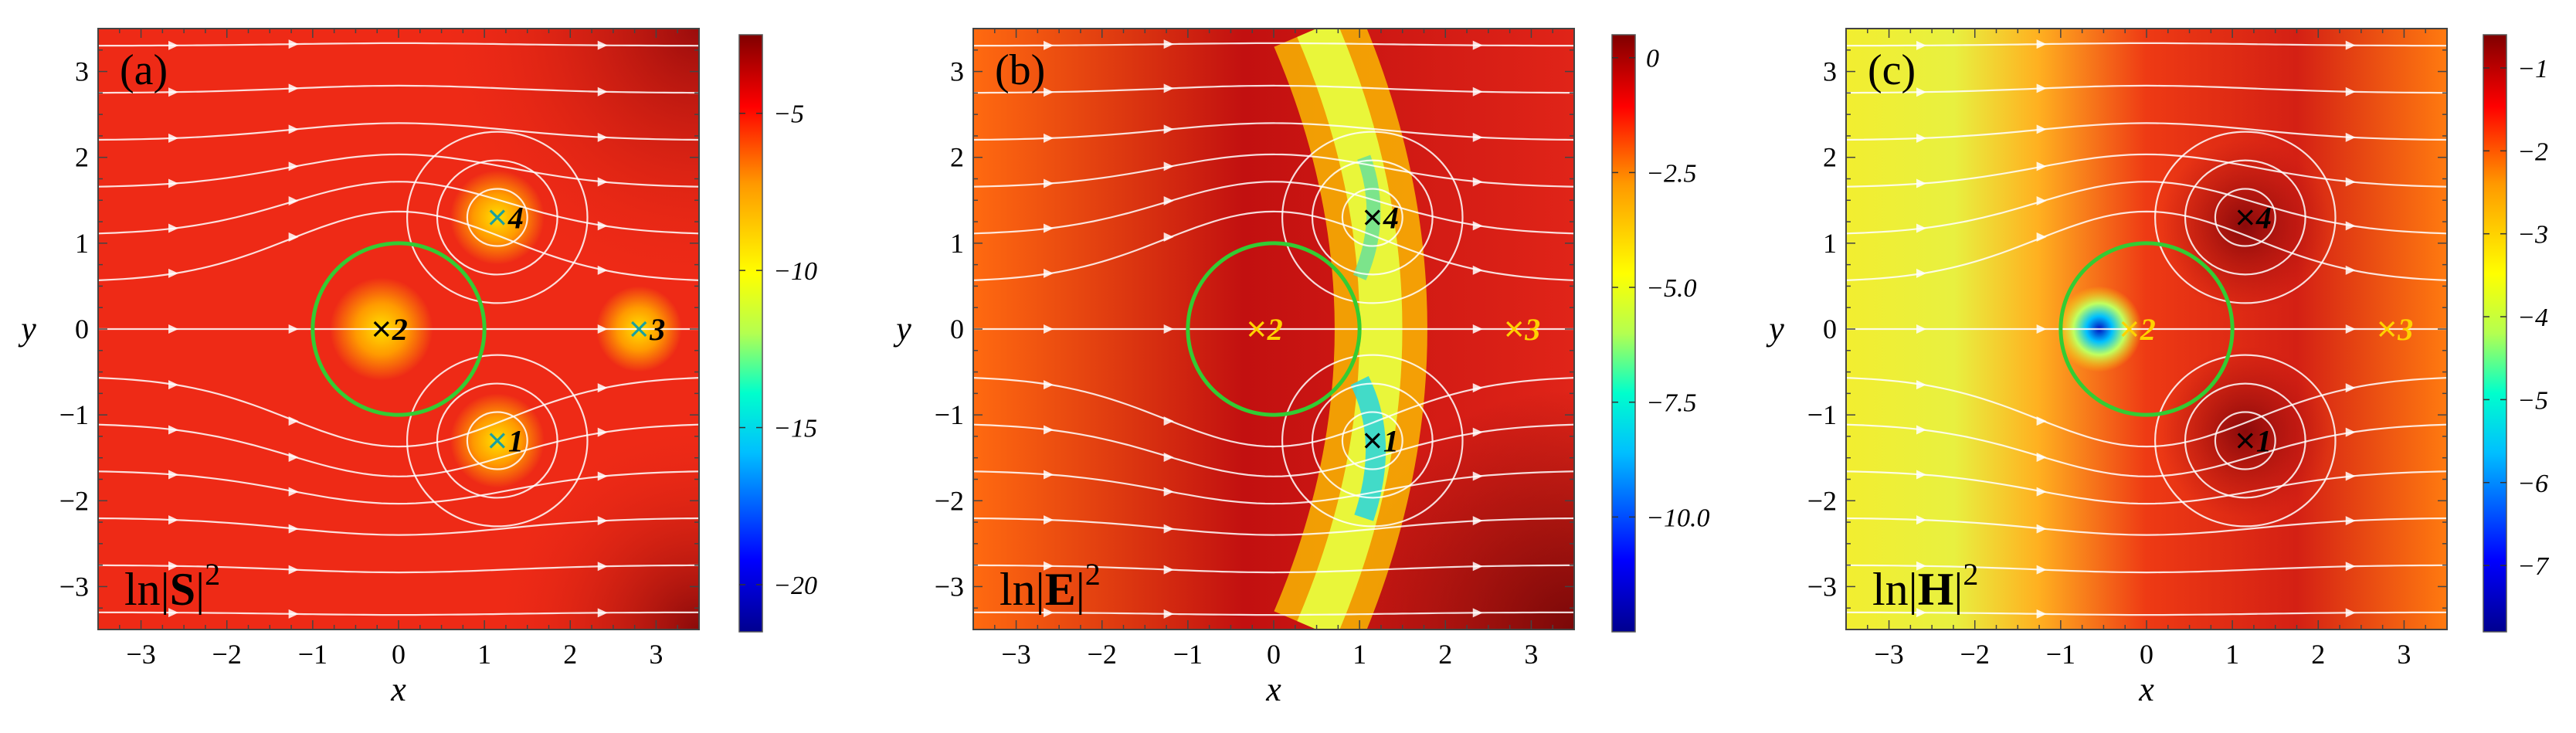 This screenshot has height=733, width=2576. I want to click on colorbar-tick-label: −4, so click(2532, 318).